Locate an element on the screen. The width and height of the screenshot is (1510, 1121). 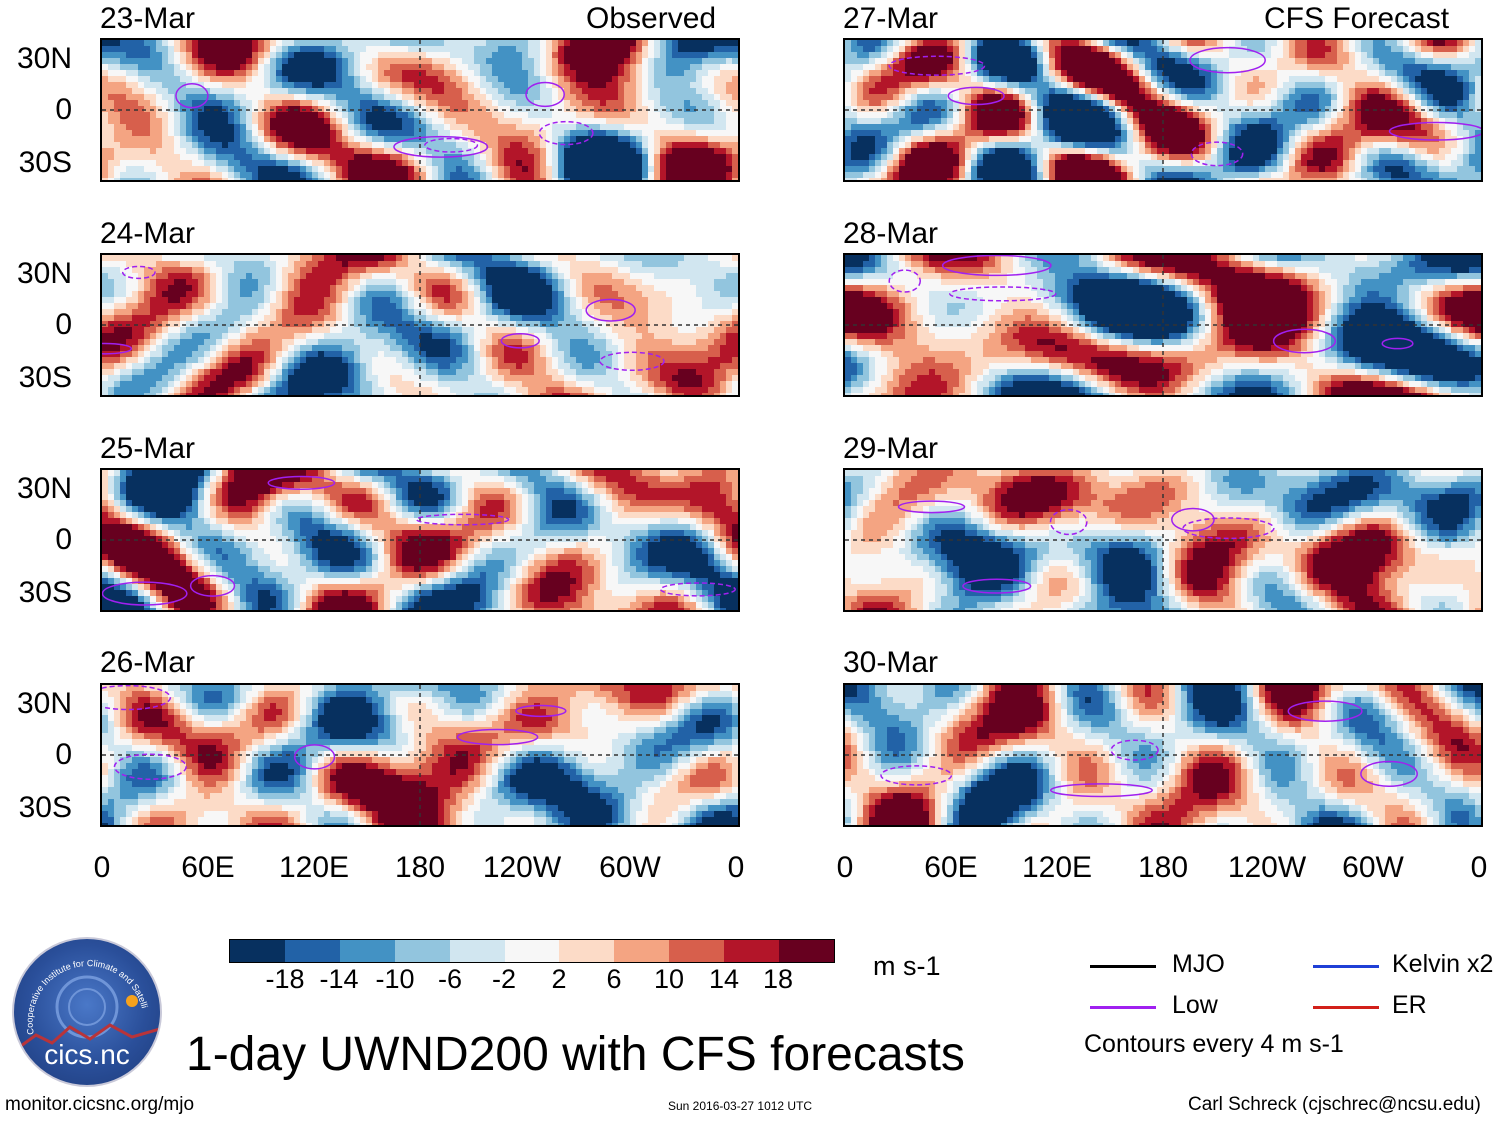
colorbar-tick: 14 is located at coordinates (724, 979).